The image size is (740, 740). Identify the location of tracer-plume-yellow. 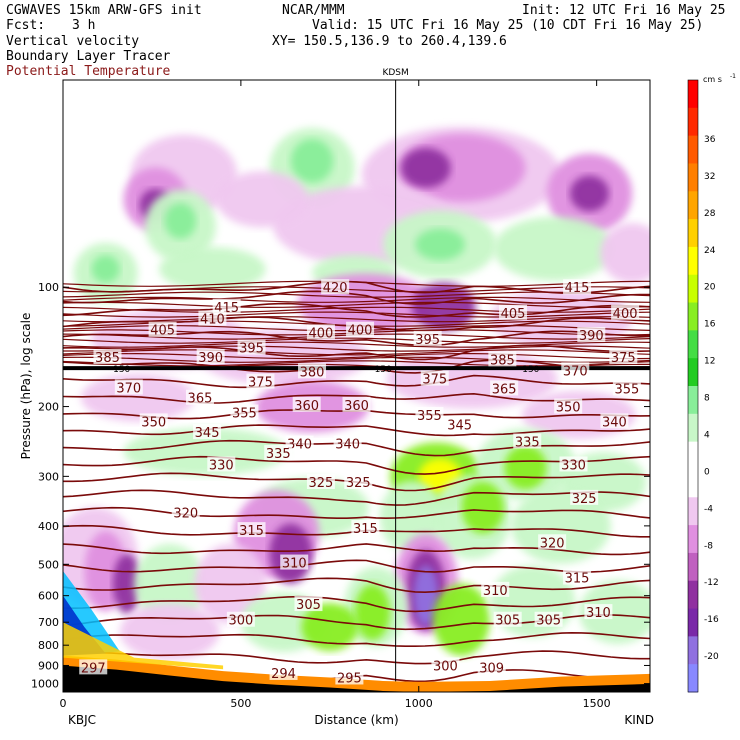
(143, 646).